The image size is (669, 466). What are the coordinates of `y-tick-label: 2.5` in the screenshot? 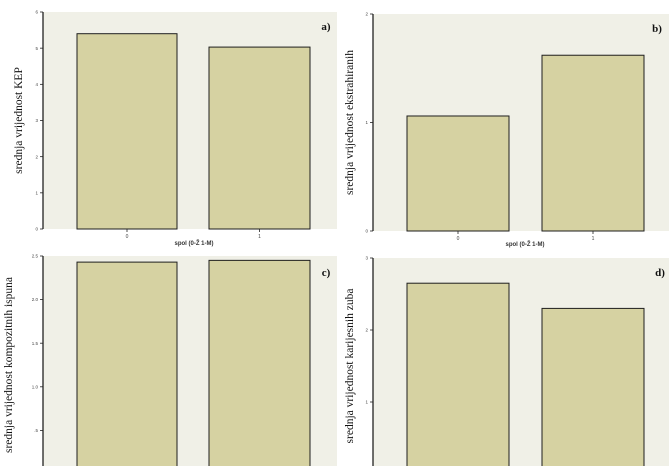 It's located at (35, 256).